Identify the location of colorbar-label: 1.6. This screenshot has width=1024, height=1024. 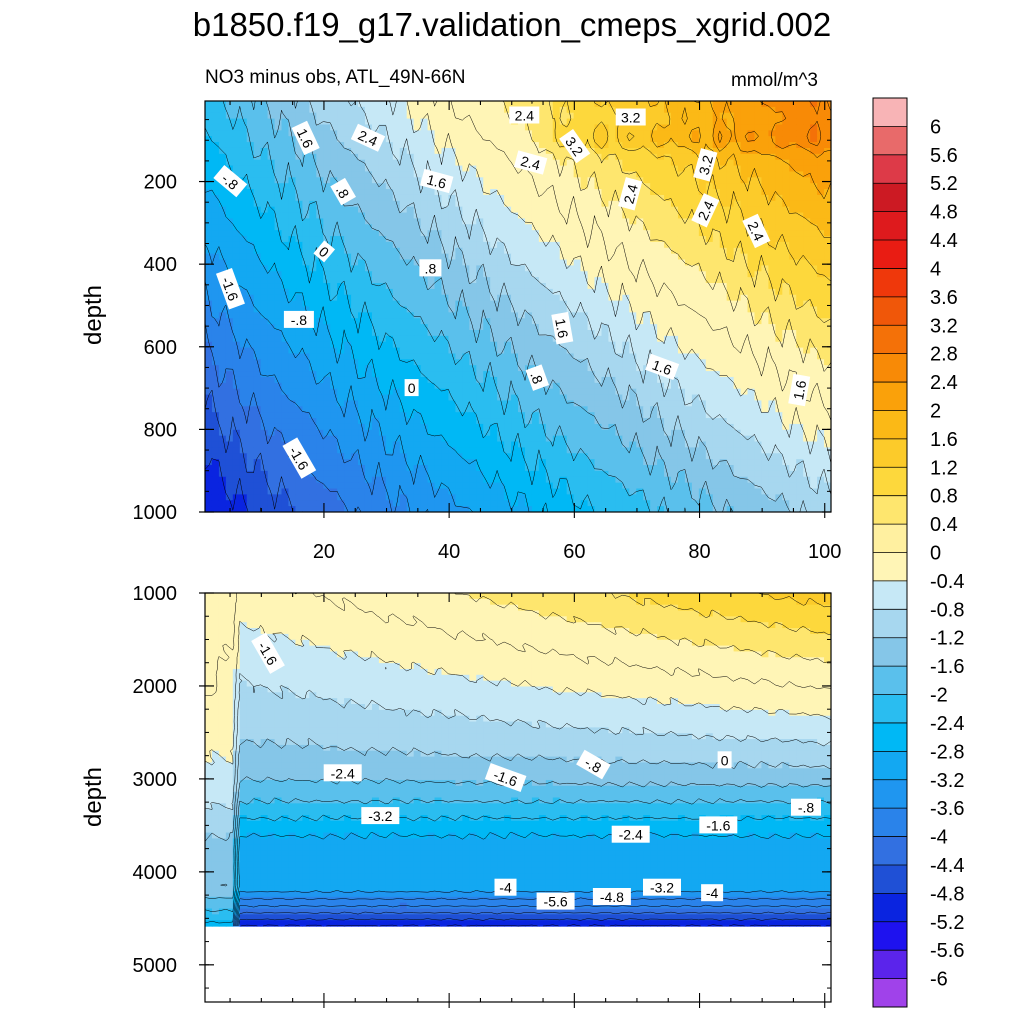
(944, 440).